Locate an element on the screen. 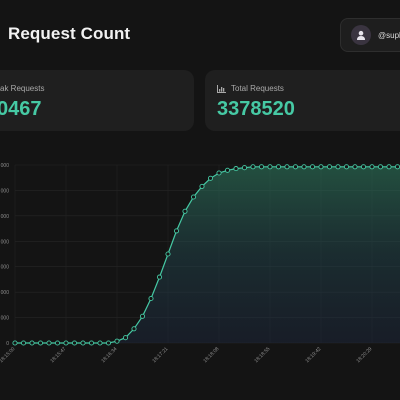  total-requests-label-text: Total Requests is located at coordinates (257, 88).